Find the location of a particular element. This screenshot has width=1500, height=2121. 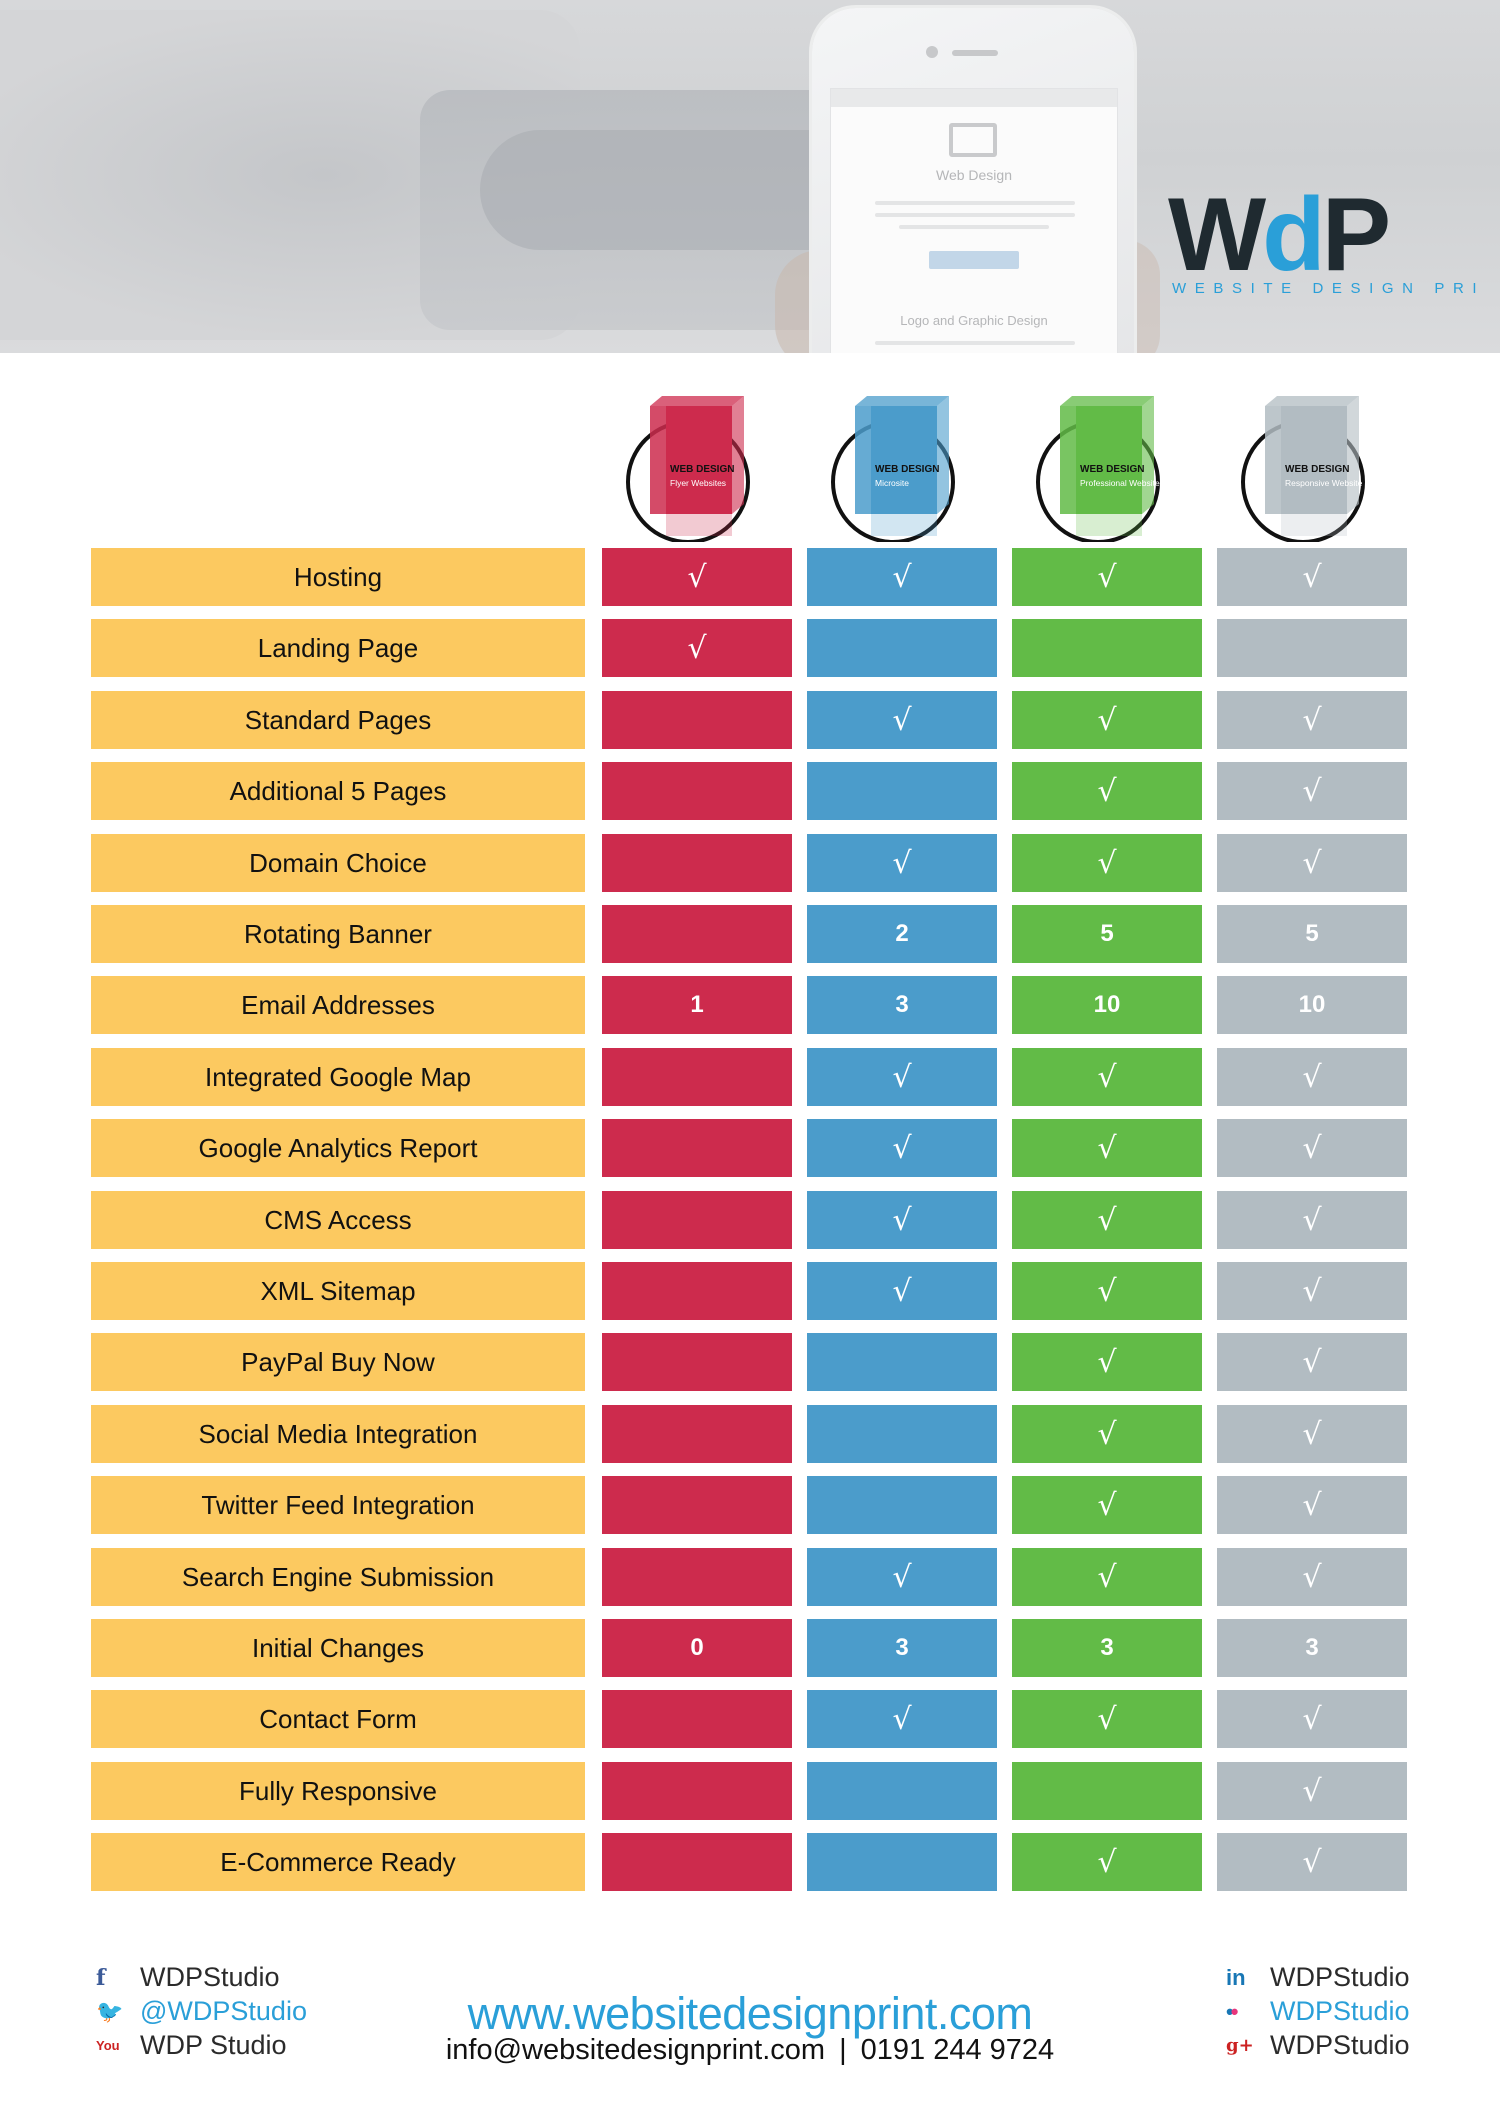

logo-tagline: WEBSITE DESIGN PRINT is located at coordinates (1325, 288).